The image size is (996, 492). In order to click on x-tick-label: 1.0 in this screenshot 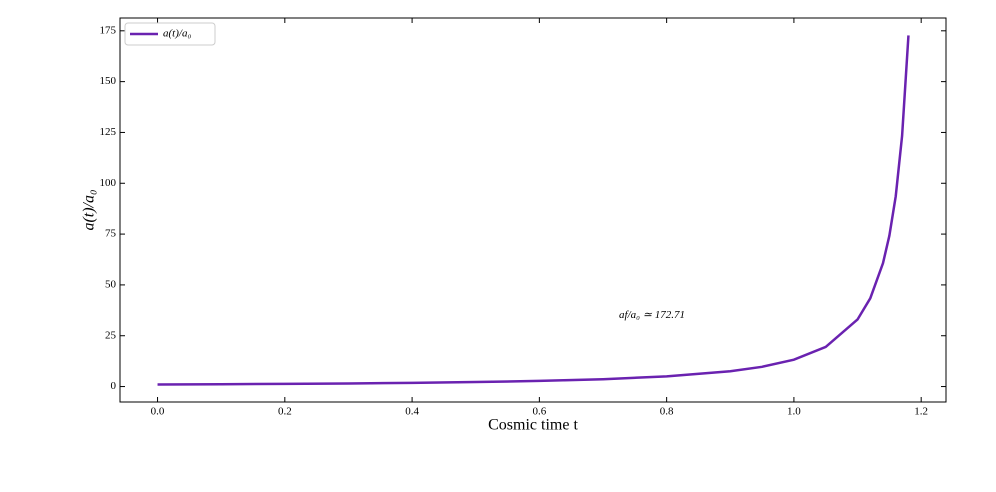, I will do `click(794, 412)`.